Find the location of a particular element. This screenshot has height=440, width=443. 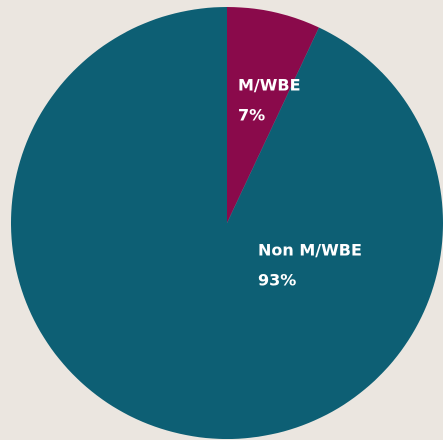

slice-value-label: 7% is located at coordinates (251, 115).